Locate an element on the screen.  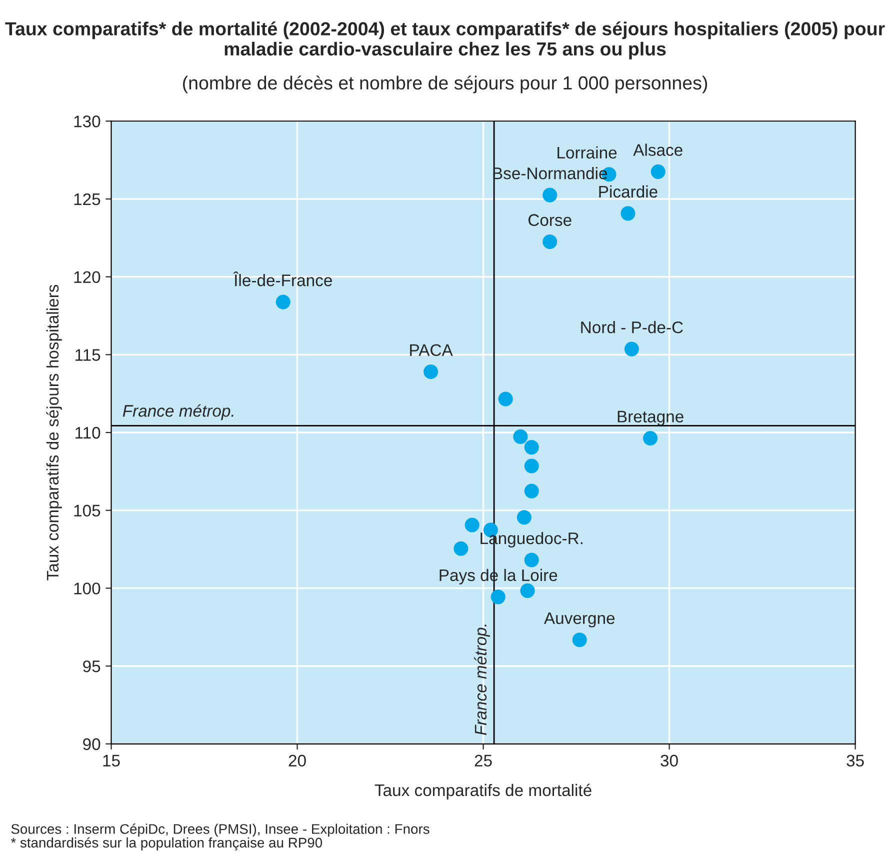
y-tick-label: 100 is located at coordinates (87, 588).